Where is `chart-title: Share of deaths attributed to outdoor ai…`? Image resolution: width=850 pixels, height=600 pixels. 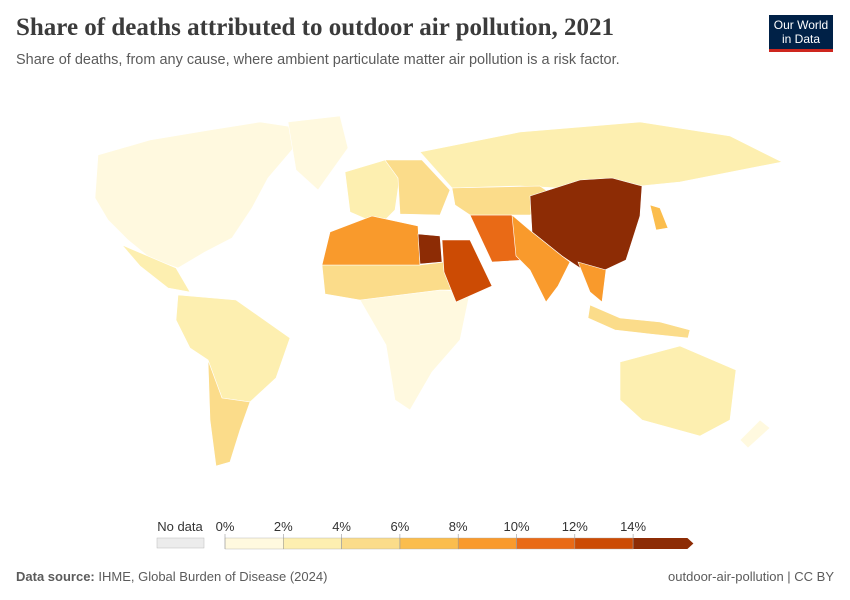
chart-title: Share of deaths attributed to outdoor ai… is located at coordinates (315, 27).